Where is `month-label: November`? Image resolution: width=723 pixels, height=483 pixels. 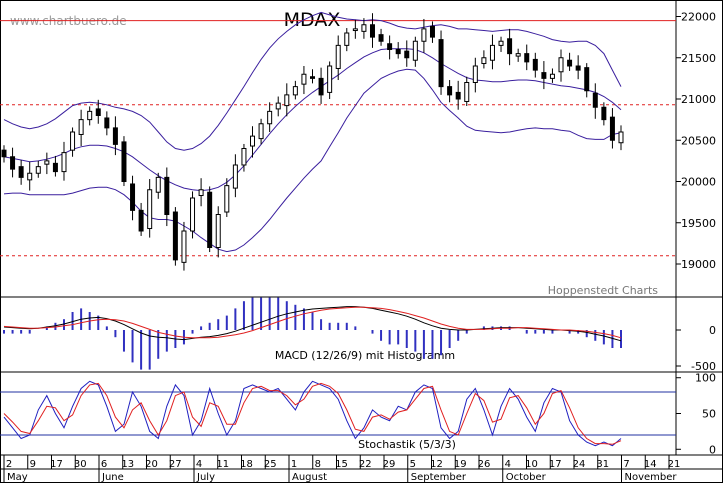 month-label: November is located at coordinates (651, 477).